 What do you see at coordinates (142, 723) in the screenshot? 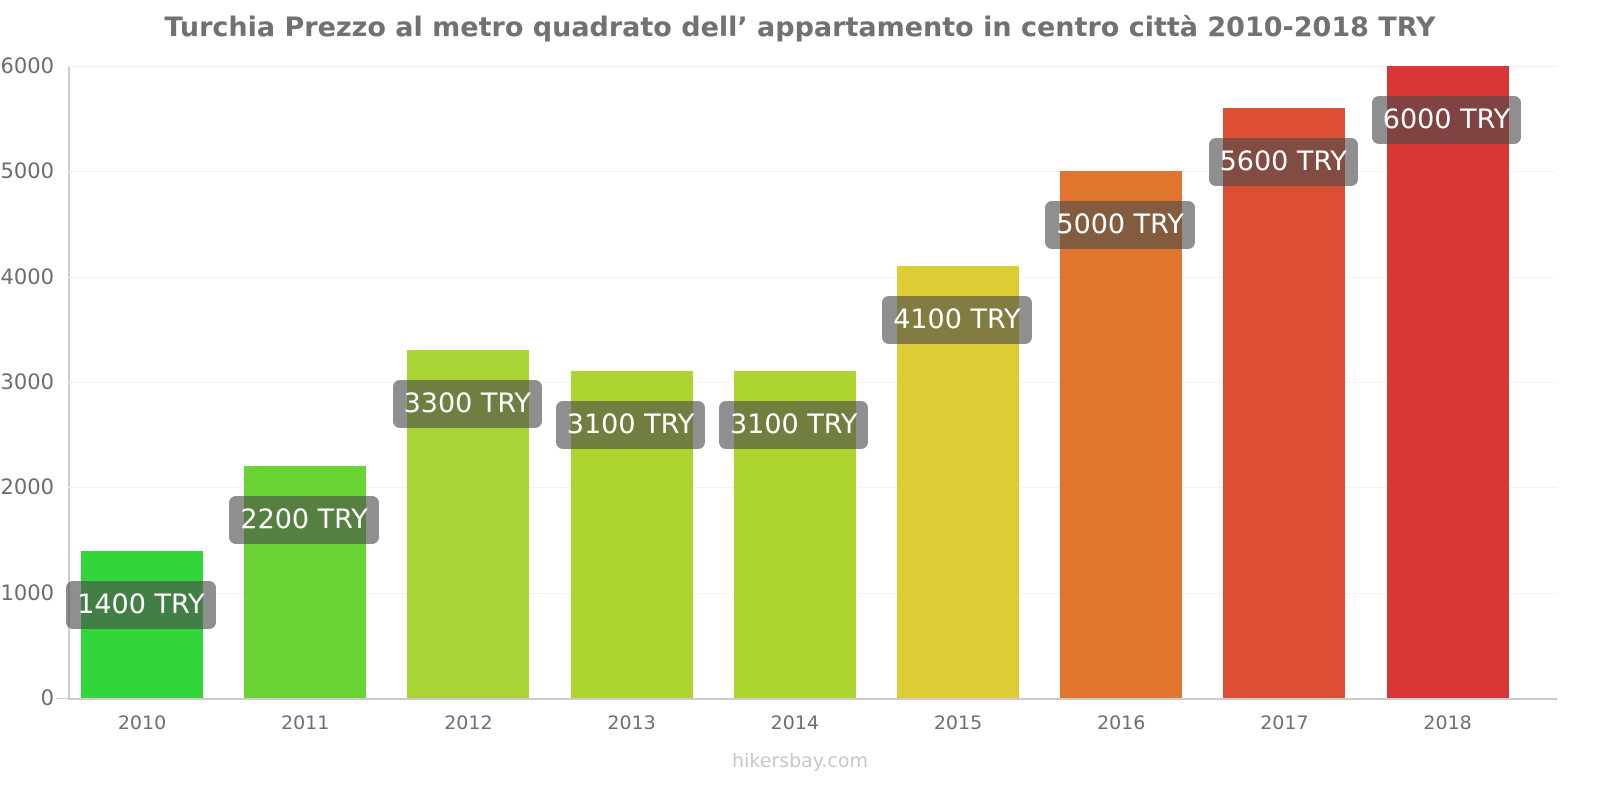
I see `x-axis-label-2010: 2010` at bounding box center [142, 723].